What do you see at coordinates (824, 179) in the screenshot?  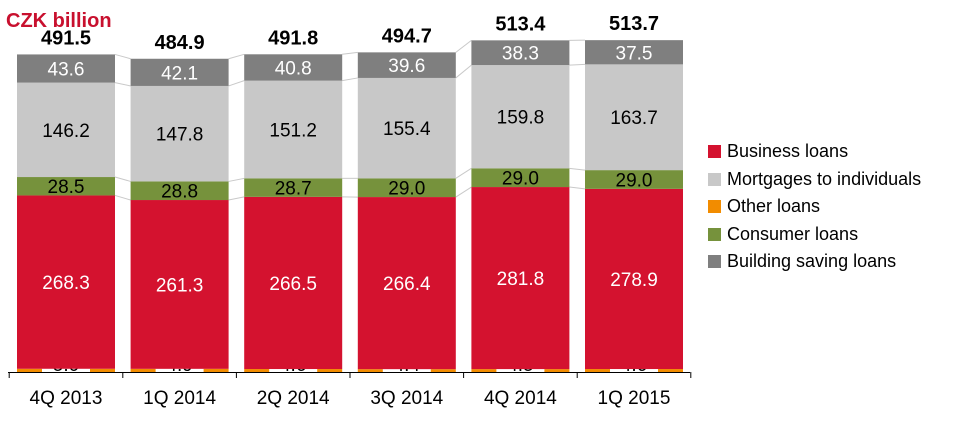 I see `legend-label: Mortgages to individuals` at bounding box center [824, 179].